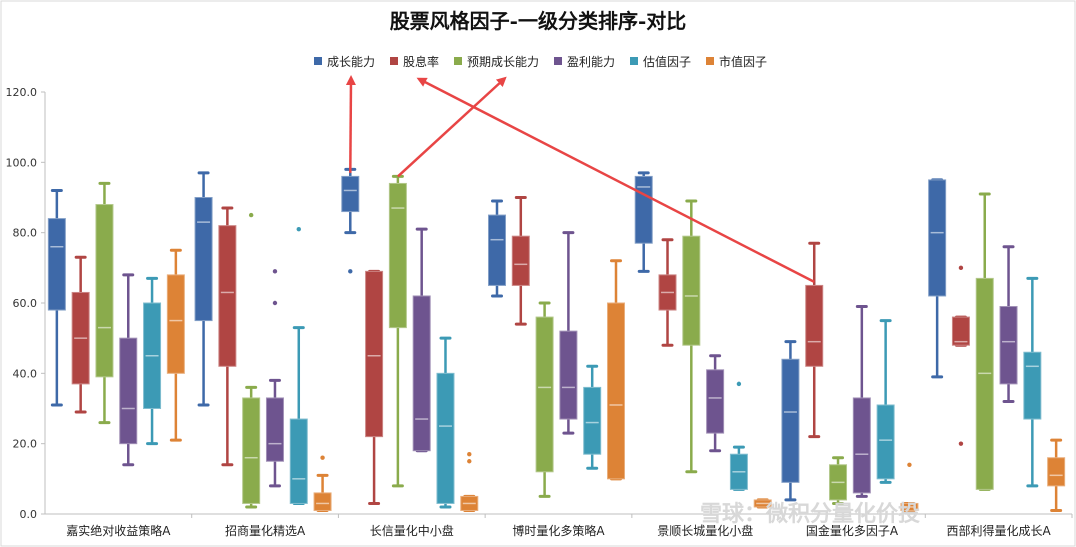 The image size is (1076, 547). I want to click on legend-label: 成长能力, so click(351, 62).